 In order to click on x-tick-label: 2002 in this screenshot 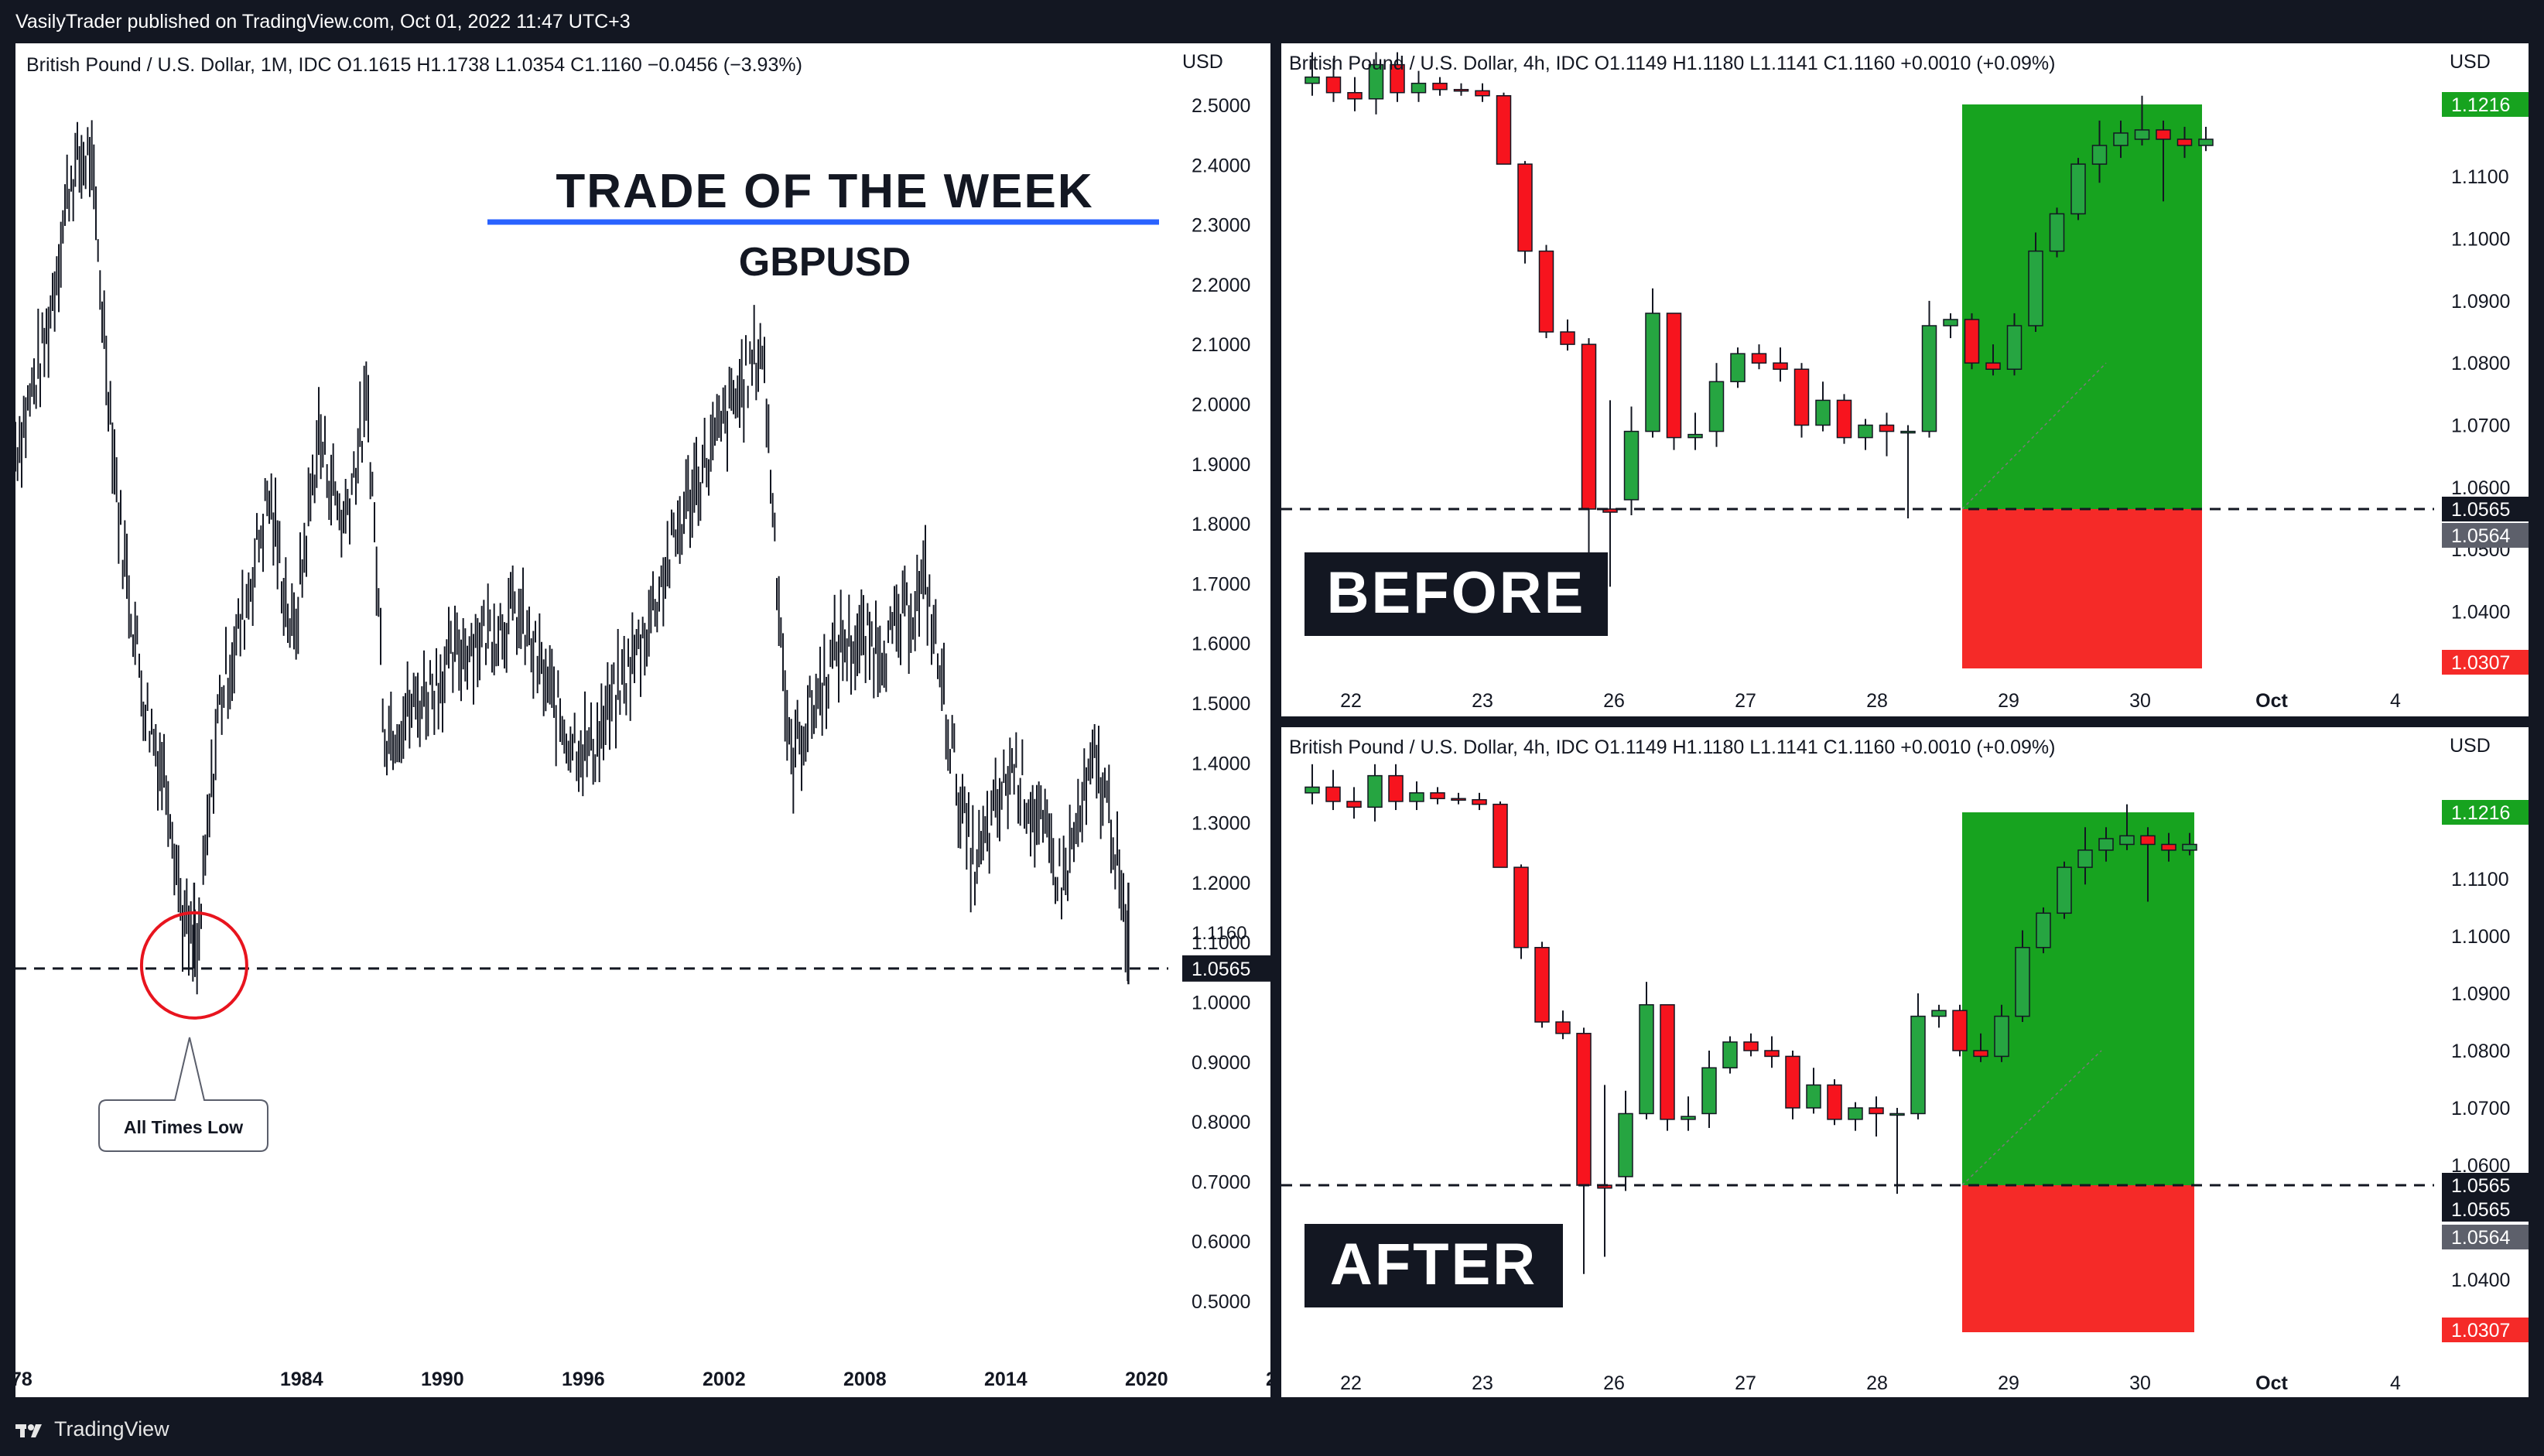, I will do `click(725, 1379)`.